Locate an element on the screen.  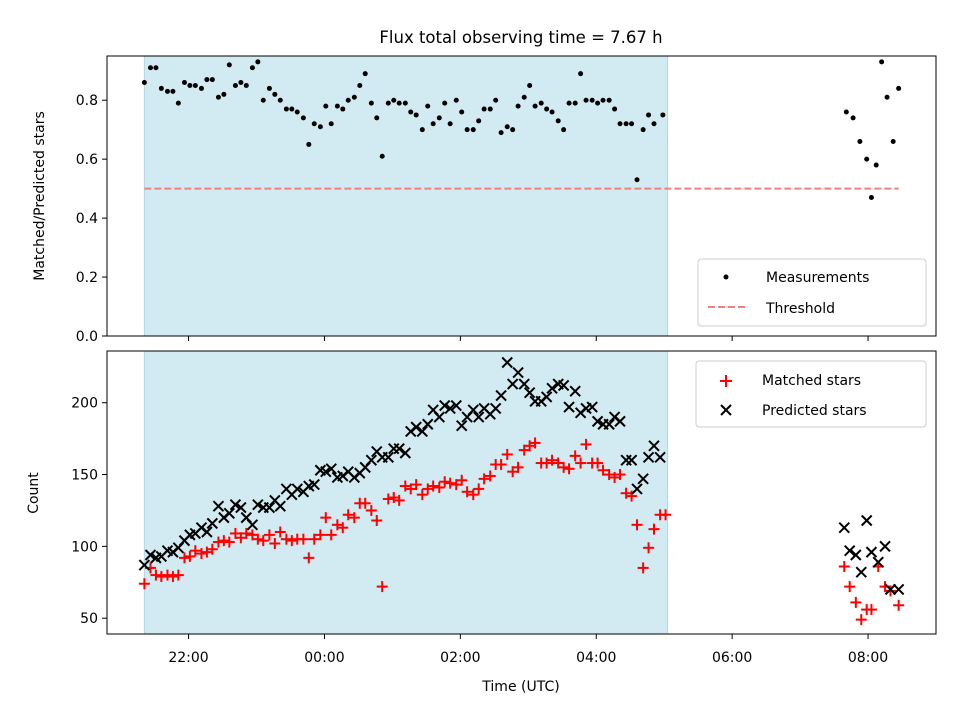
top-y-ticks: 0.0 0.2 0.4 0.6 0.8 is located at coordinates (91, 219).